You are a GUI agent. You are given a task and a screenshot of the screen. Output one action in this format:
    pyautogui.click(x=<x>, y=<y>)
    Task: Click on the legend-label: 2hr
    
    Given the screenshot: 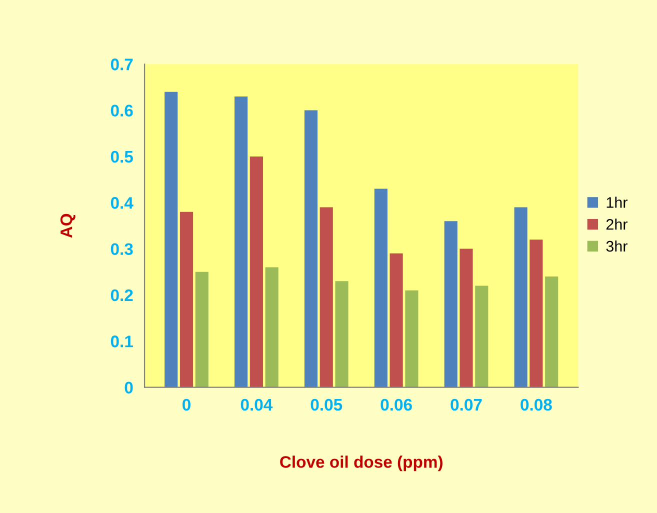 What is the action you would take?
    pyautogui.click(x=617, y=224)
    